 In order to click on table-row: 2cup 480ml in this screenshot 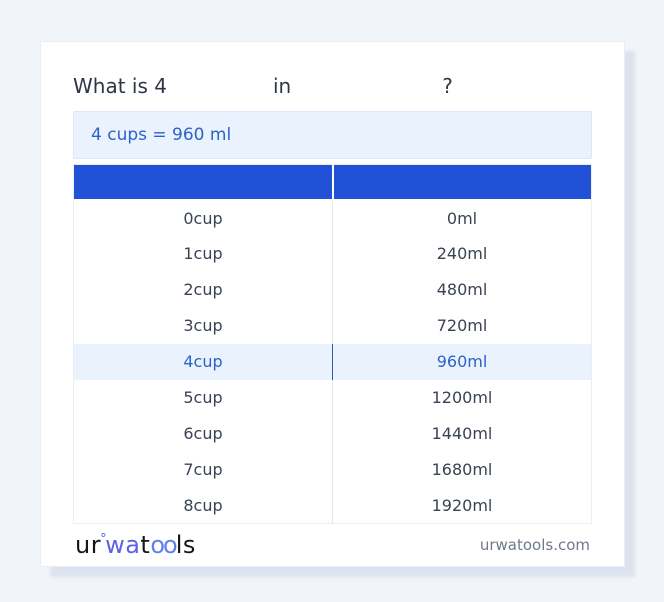, I will do `click(332, 289)`.